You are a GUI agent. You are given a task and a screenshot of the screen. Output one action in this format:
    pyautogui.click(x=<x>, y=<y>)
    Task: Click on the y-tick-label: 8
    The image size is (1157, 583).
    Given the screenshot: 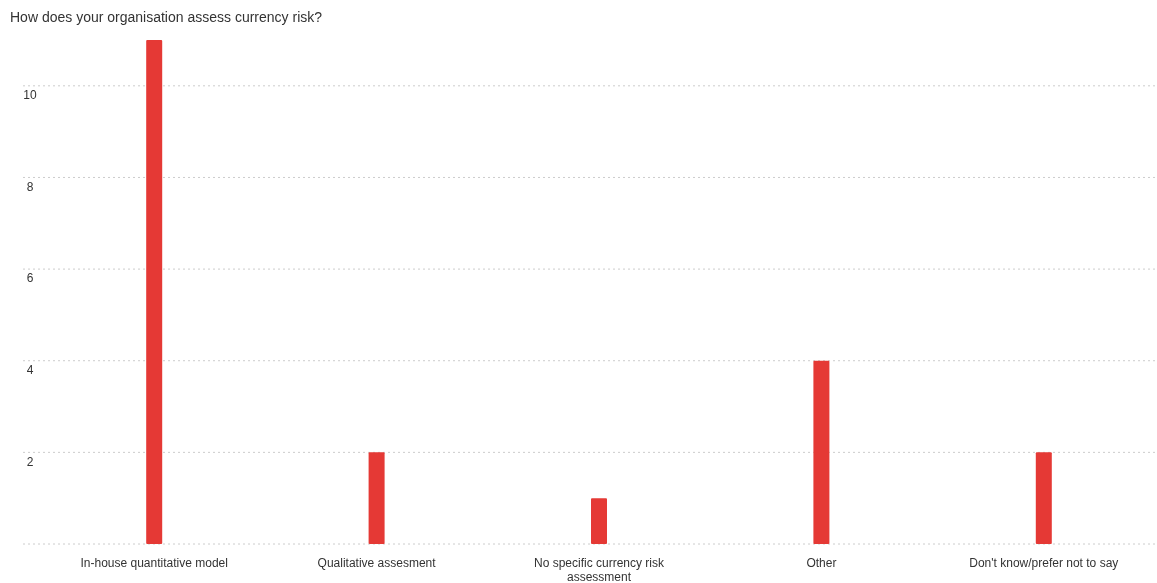 What is the action you would take?
    pyautogui.click(x=30, y=186)
    